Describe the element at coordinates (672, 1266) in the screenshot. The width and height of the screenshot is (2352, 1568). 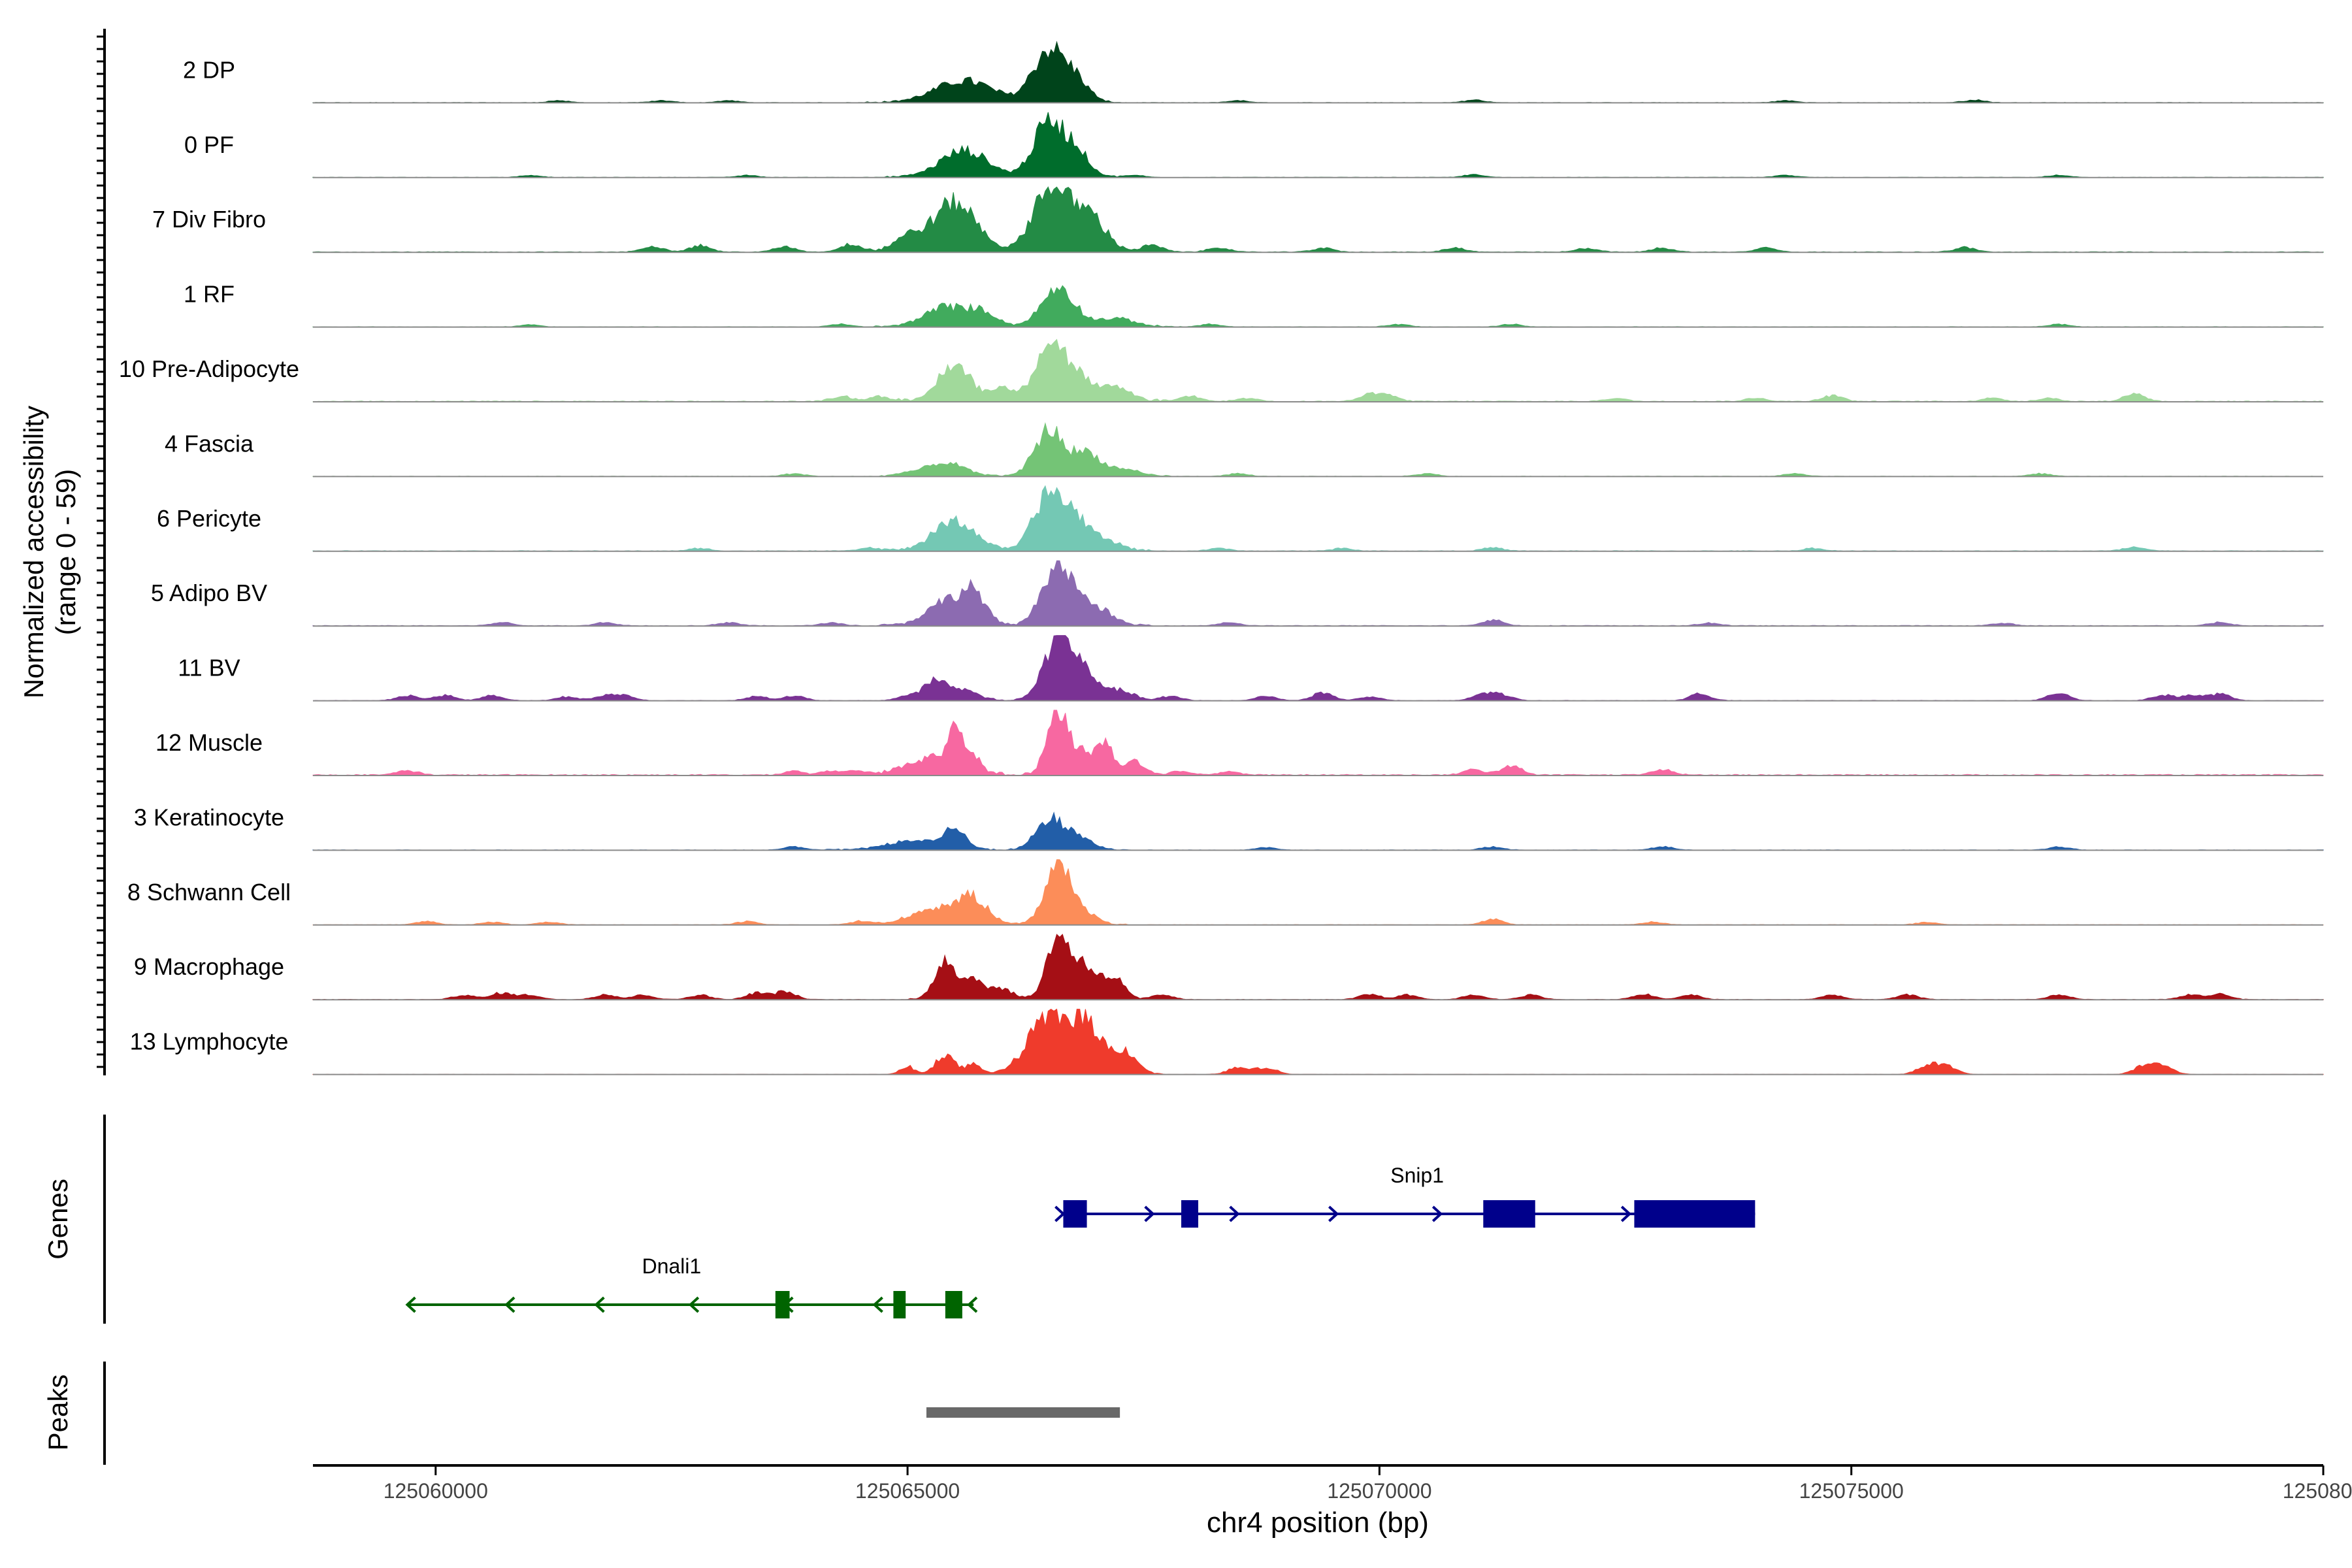
I see `gene-label: Dnali1` at that location.